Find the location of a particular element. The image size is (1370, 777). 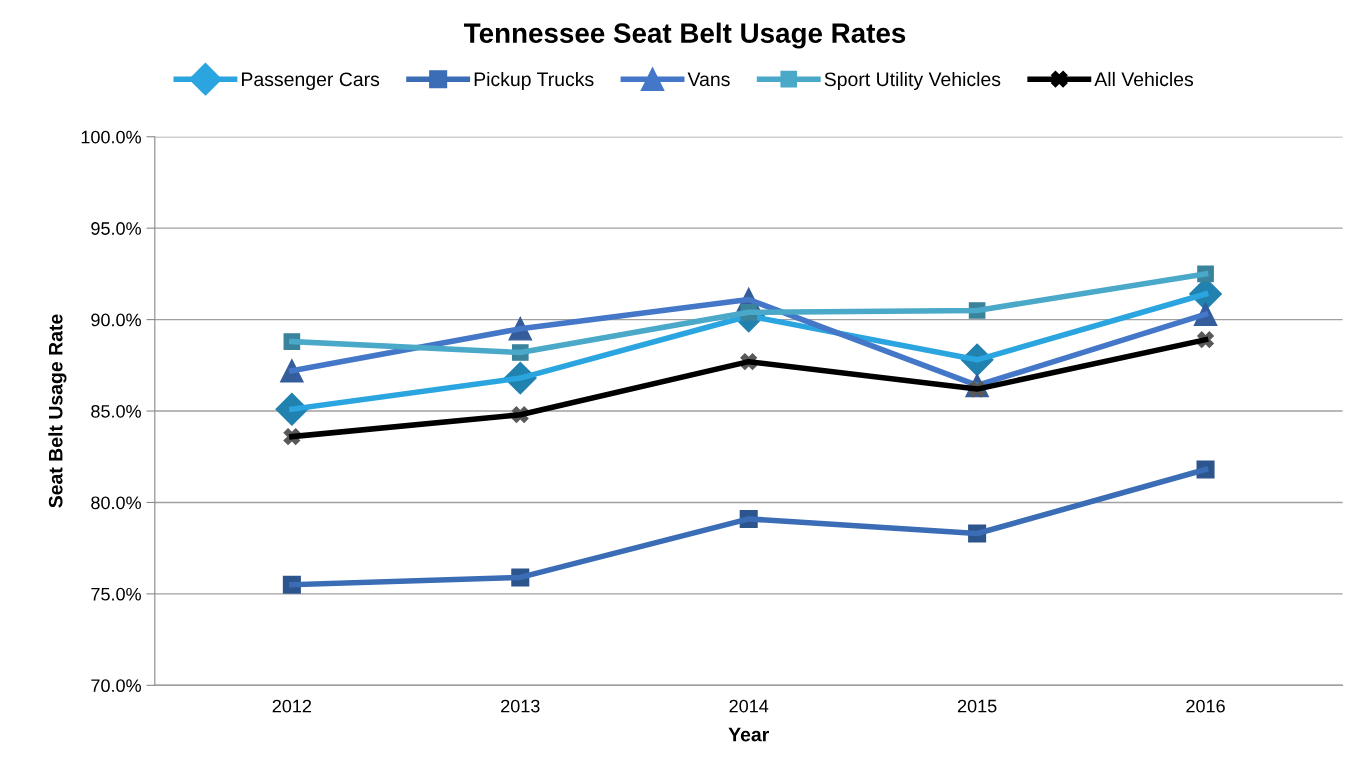

y-tick-label: 80.0% is located at coordinates (116, 503).